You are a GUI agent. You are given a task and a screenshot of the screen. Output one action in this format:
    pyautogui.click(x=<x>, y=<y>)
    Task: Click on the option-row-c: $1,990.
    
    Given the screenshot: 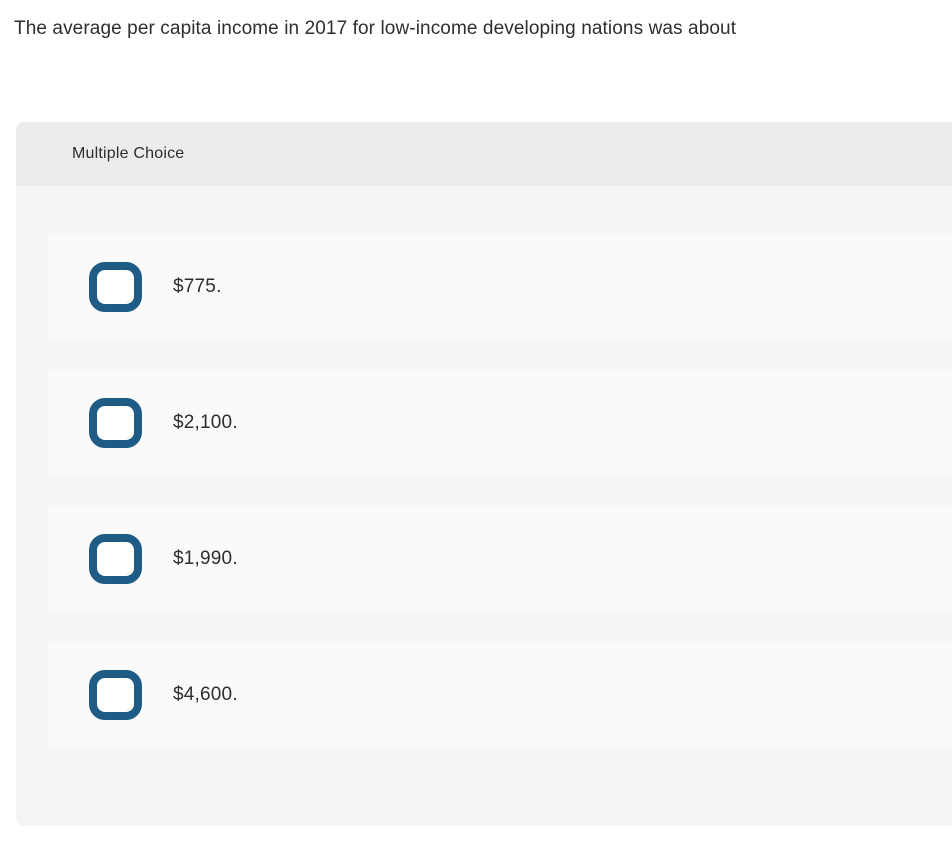 What is the action you would take?
    pyautogui.click(x=500, y=558)
    